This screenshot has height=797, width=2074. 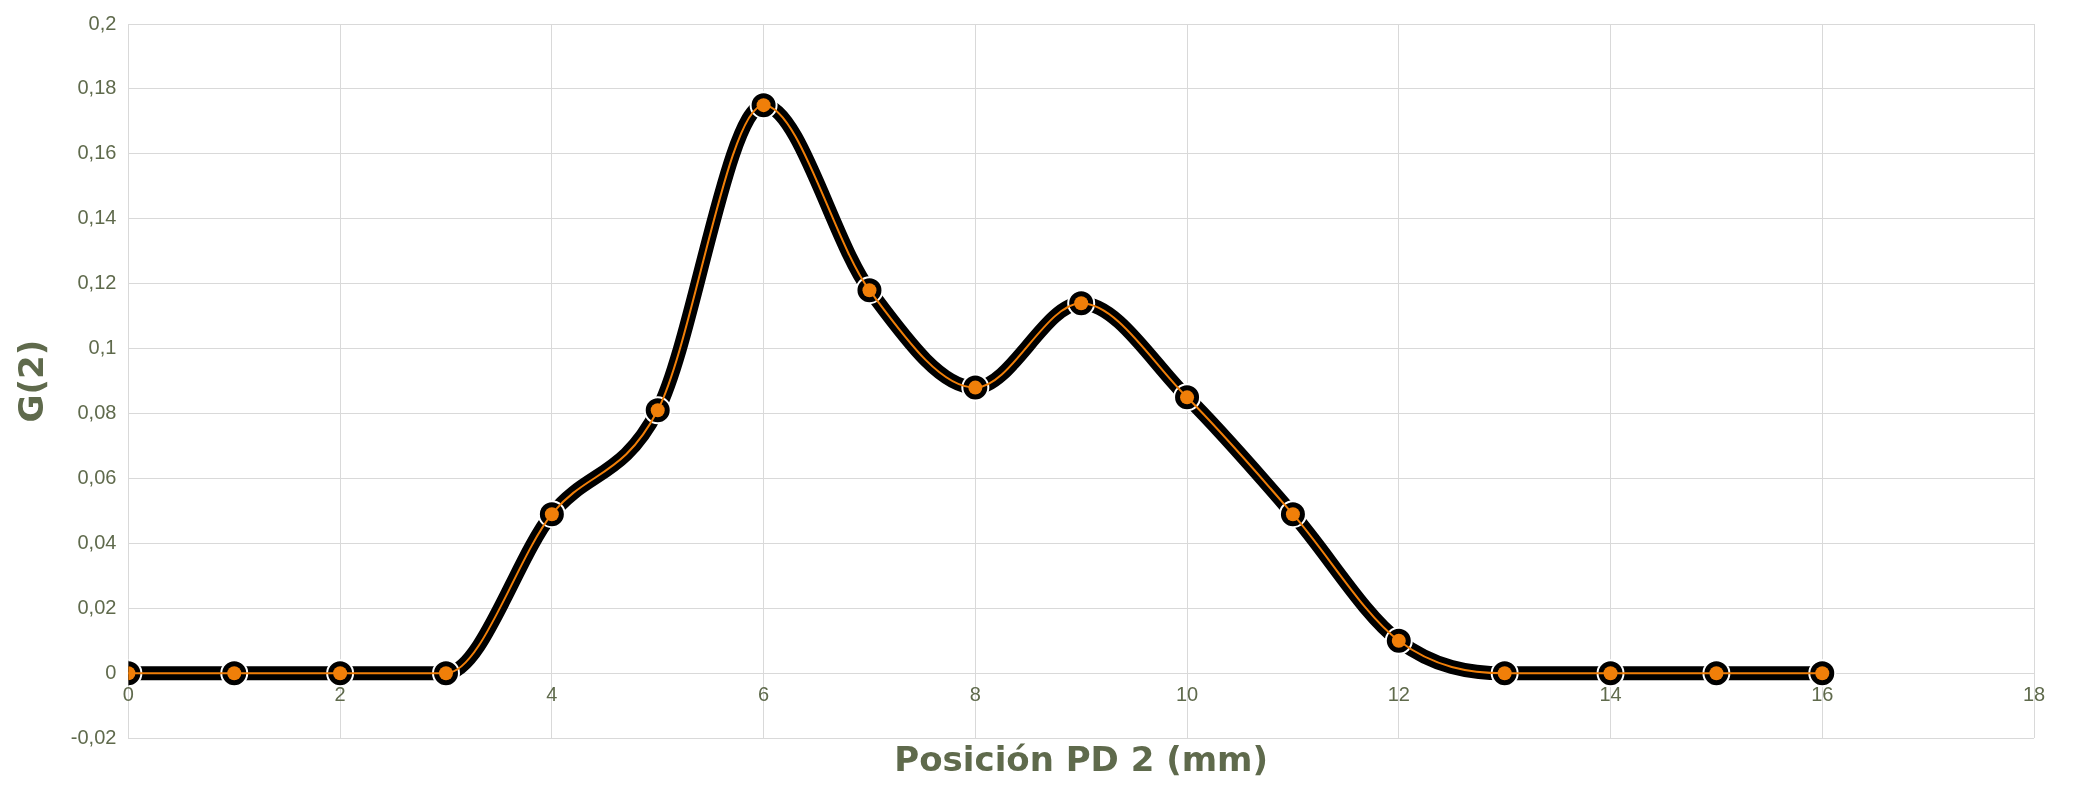 What do you see at coordinates (97, 477) in the screenshot?
I see `y-tick-label: 0,06` at bounding box center [97, 477].